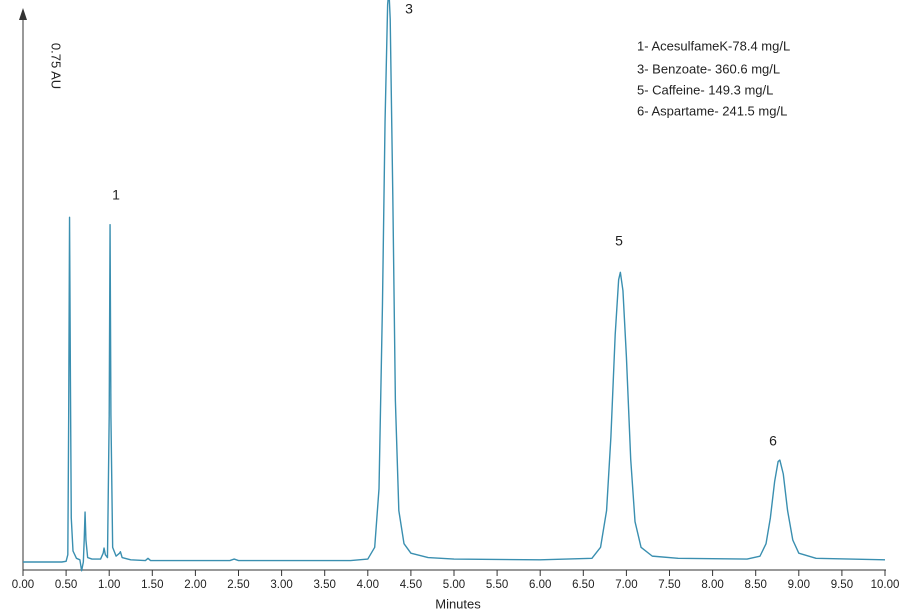 The width and height of the screenshot is (911, 616). What do you see at coordinates (66, 585) in the screenshot?
I see `x-tick-label: 0.50` at bounding box center [66, 585].